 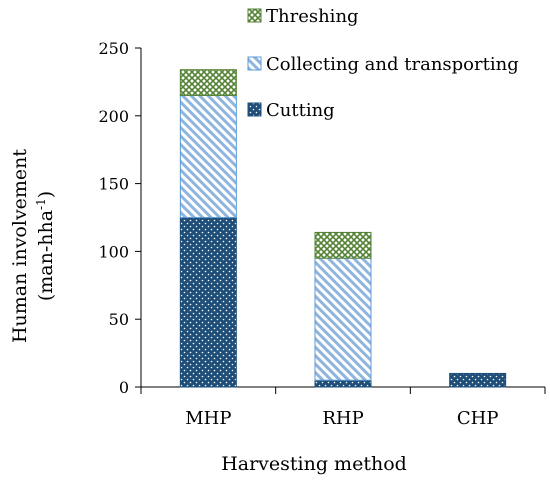 What do you see at coordinates (478, 418) in the screenshot?
I see `x-tick-label: CHP` at bounding box center [478, 418].